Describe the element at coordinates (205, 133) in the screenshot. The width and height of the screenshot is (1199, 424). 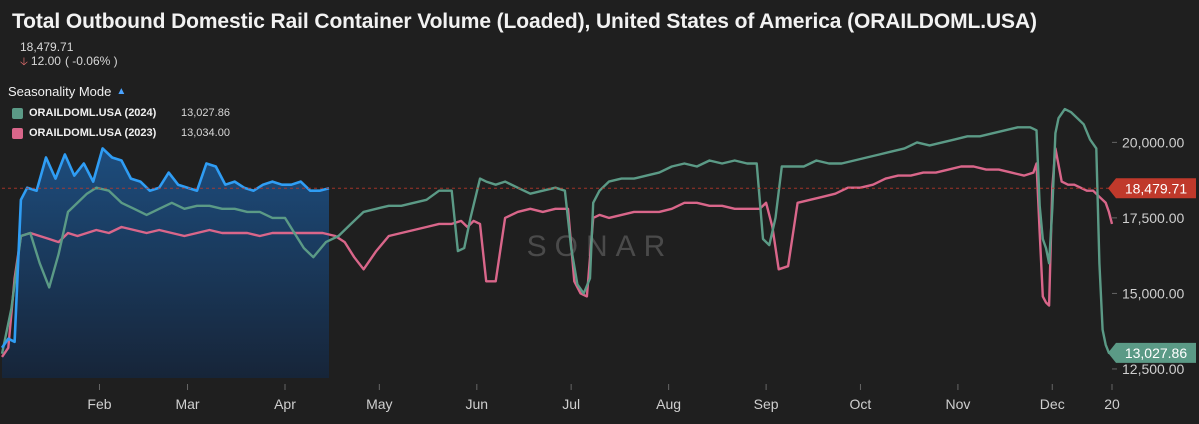
I see `legend-value-2023: 13,034.00` at that location.